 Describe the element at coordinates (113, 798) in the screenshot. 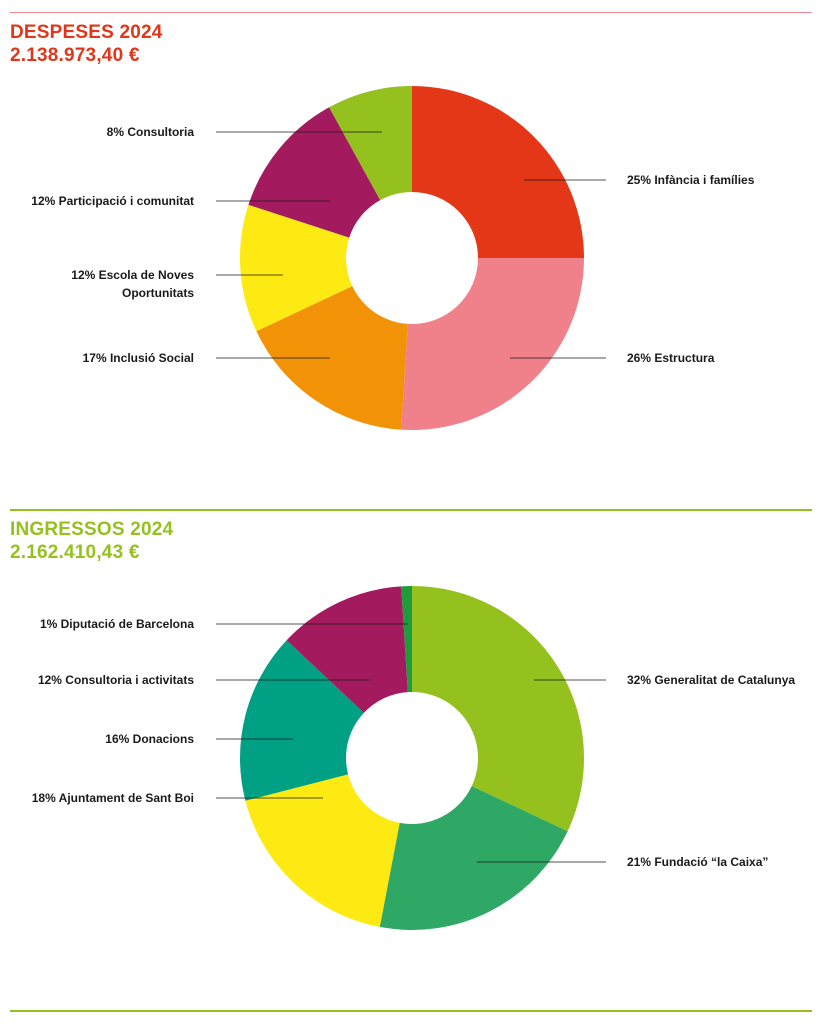

I see `slice-label: 18% Ajuntament de Sant Boi` at that location.